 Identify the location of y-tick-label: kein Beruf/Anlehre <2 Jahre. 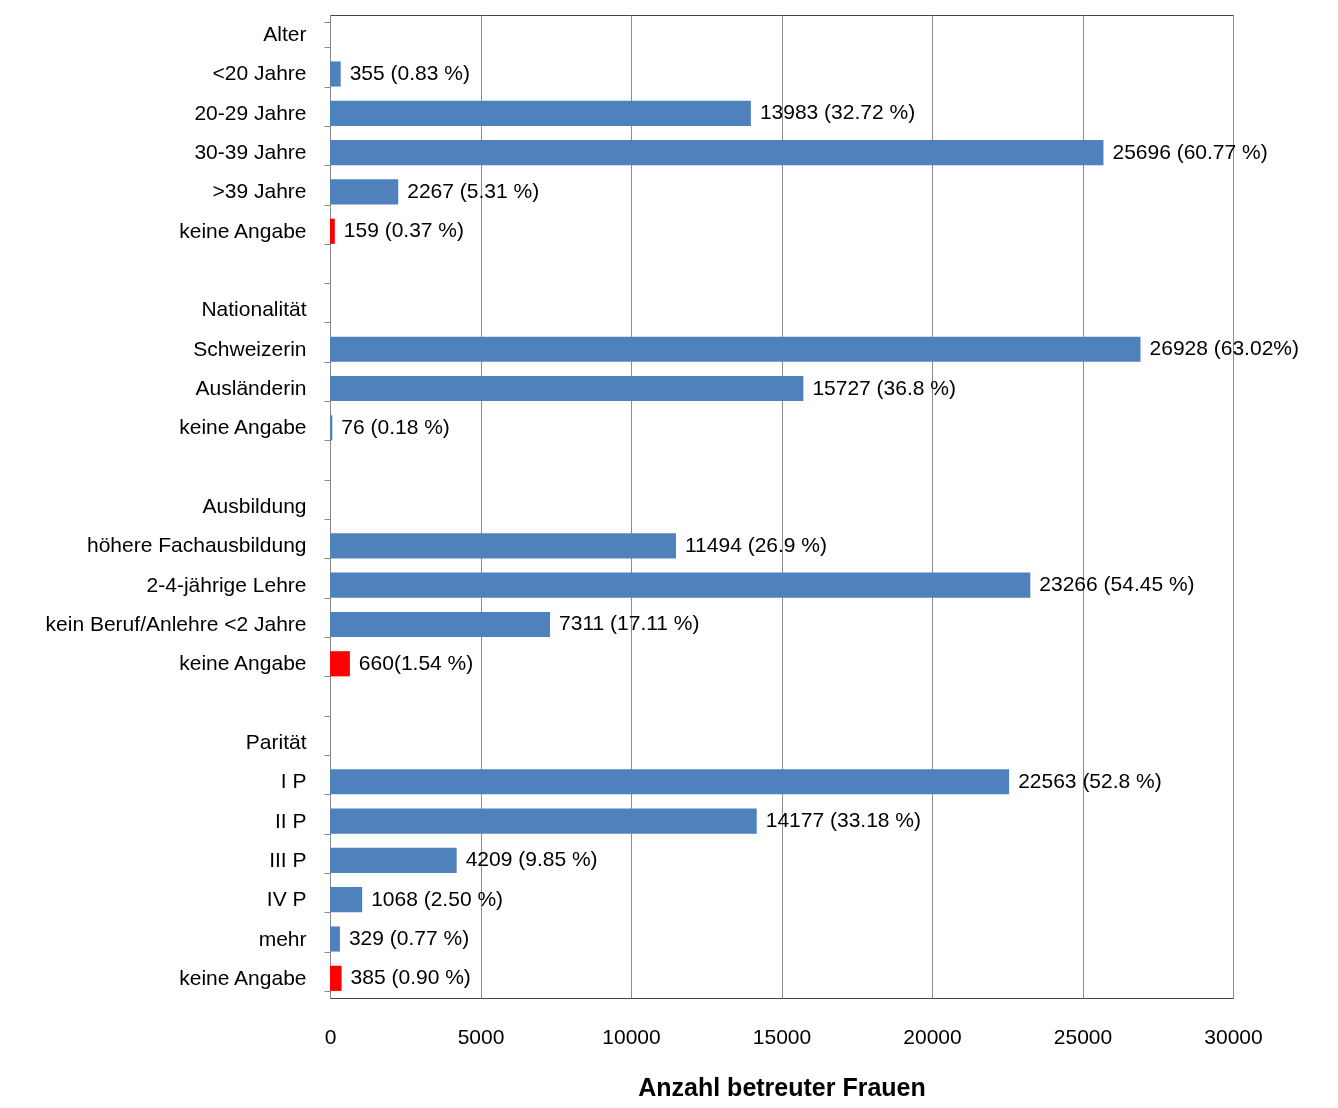
(176, 623).